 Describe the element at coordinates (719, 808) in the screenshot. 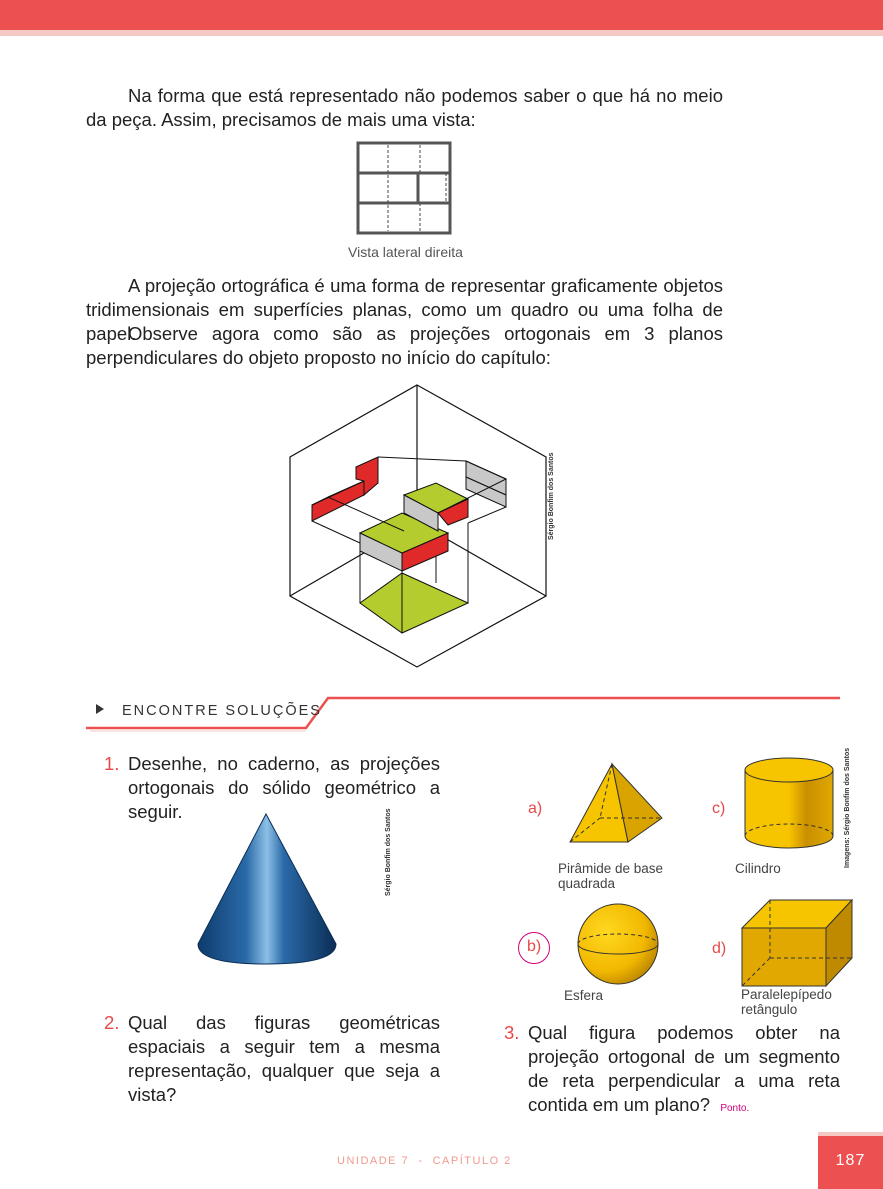

I see `shape-c-label: c)` at that location.